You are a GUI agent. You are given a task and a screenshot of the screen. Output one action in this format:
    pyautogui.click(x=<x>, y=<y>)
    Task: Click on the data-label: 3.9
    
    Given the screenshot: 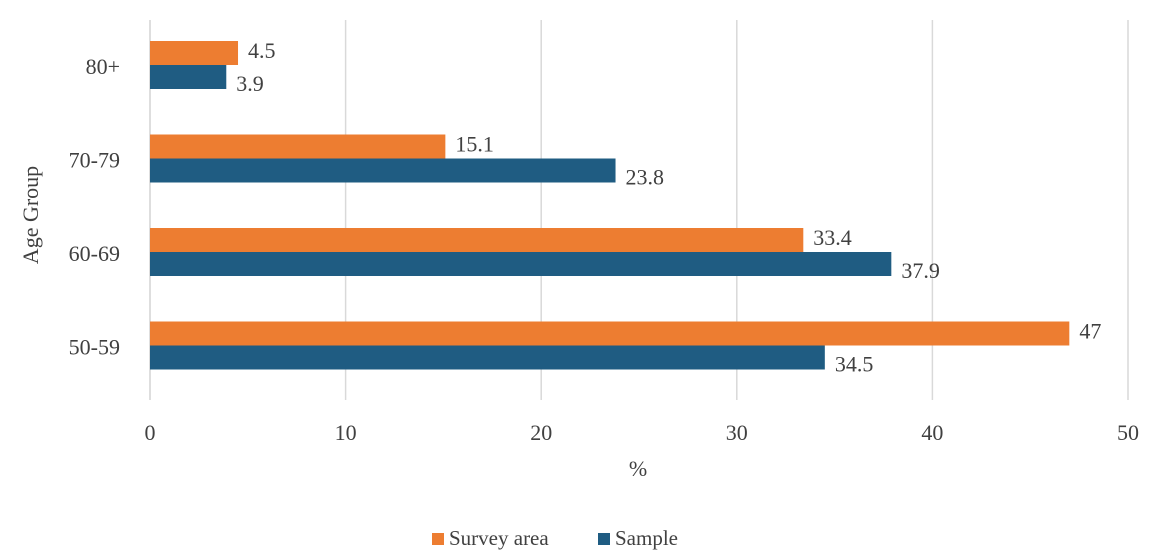 What is the action you would take?
    pyautogui.click(x=250, y=83)
    